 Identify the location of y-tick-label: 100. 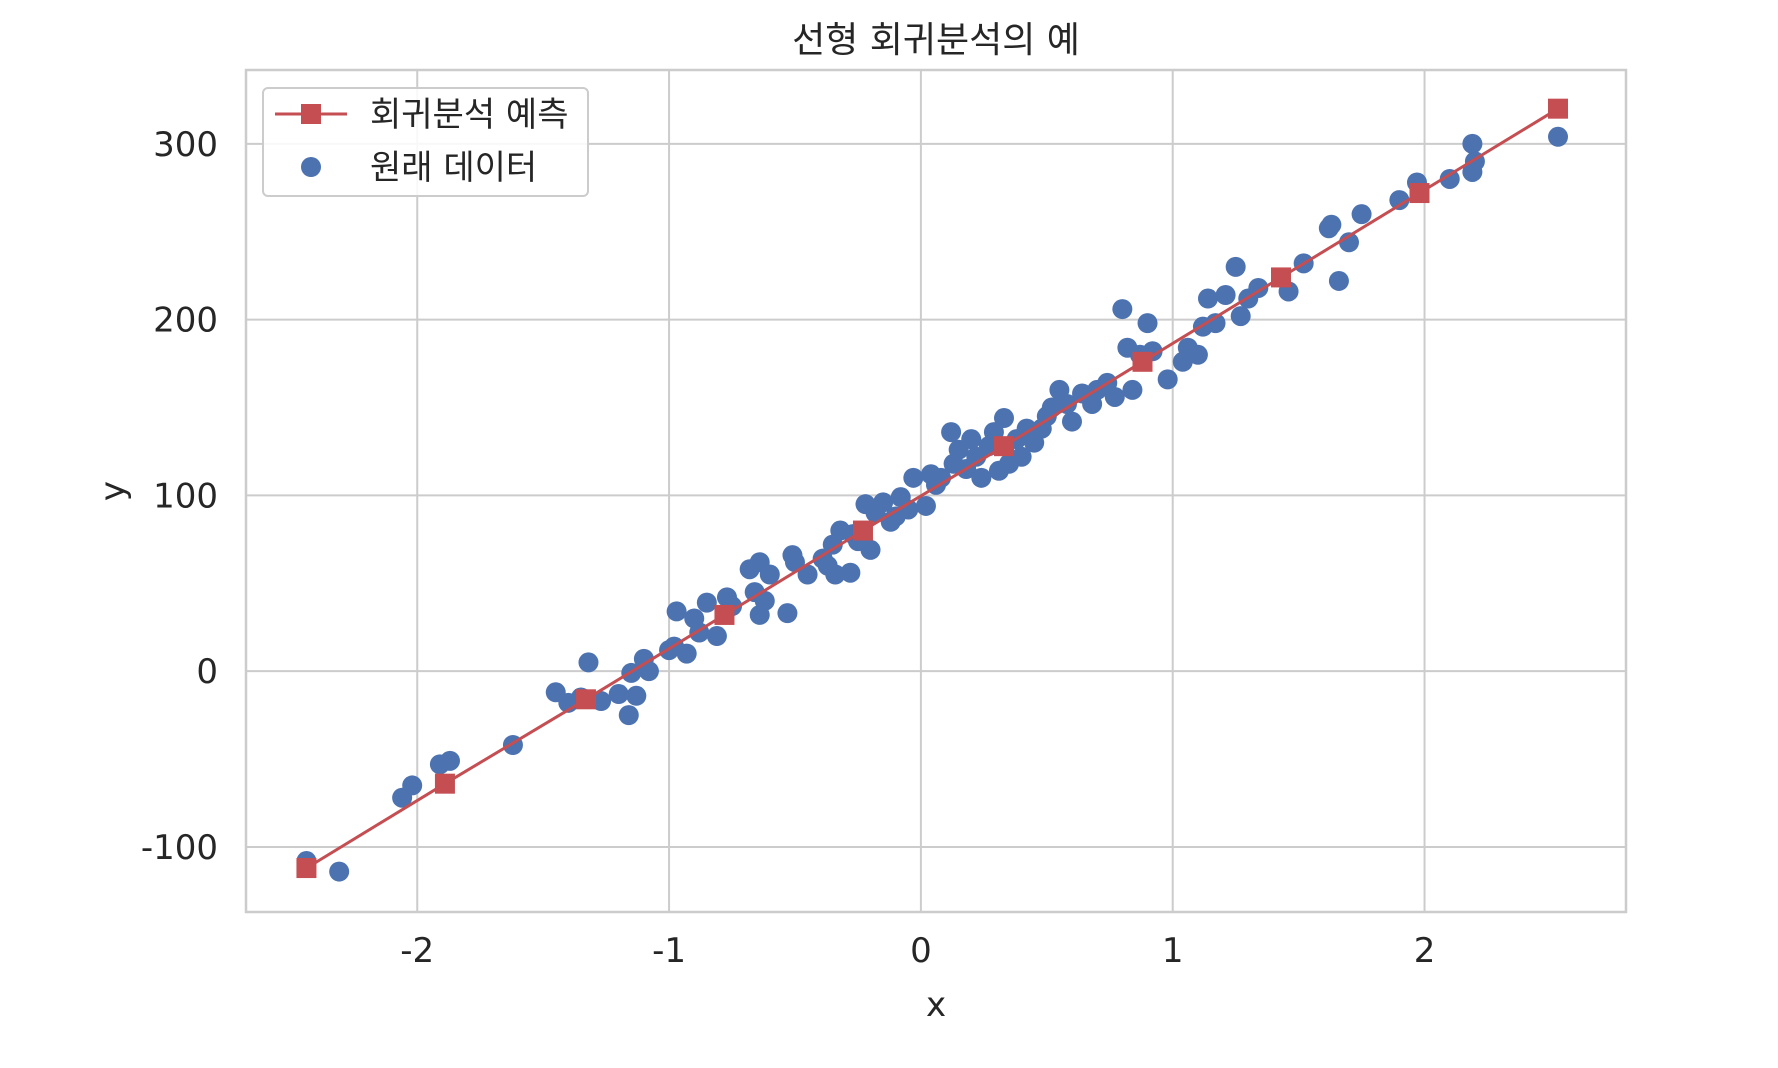
(185, 496).